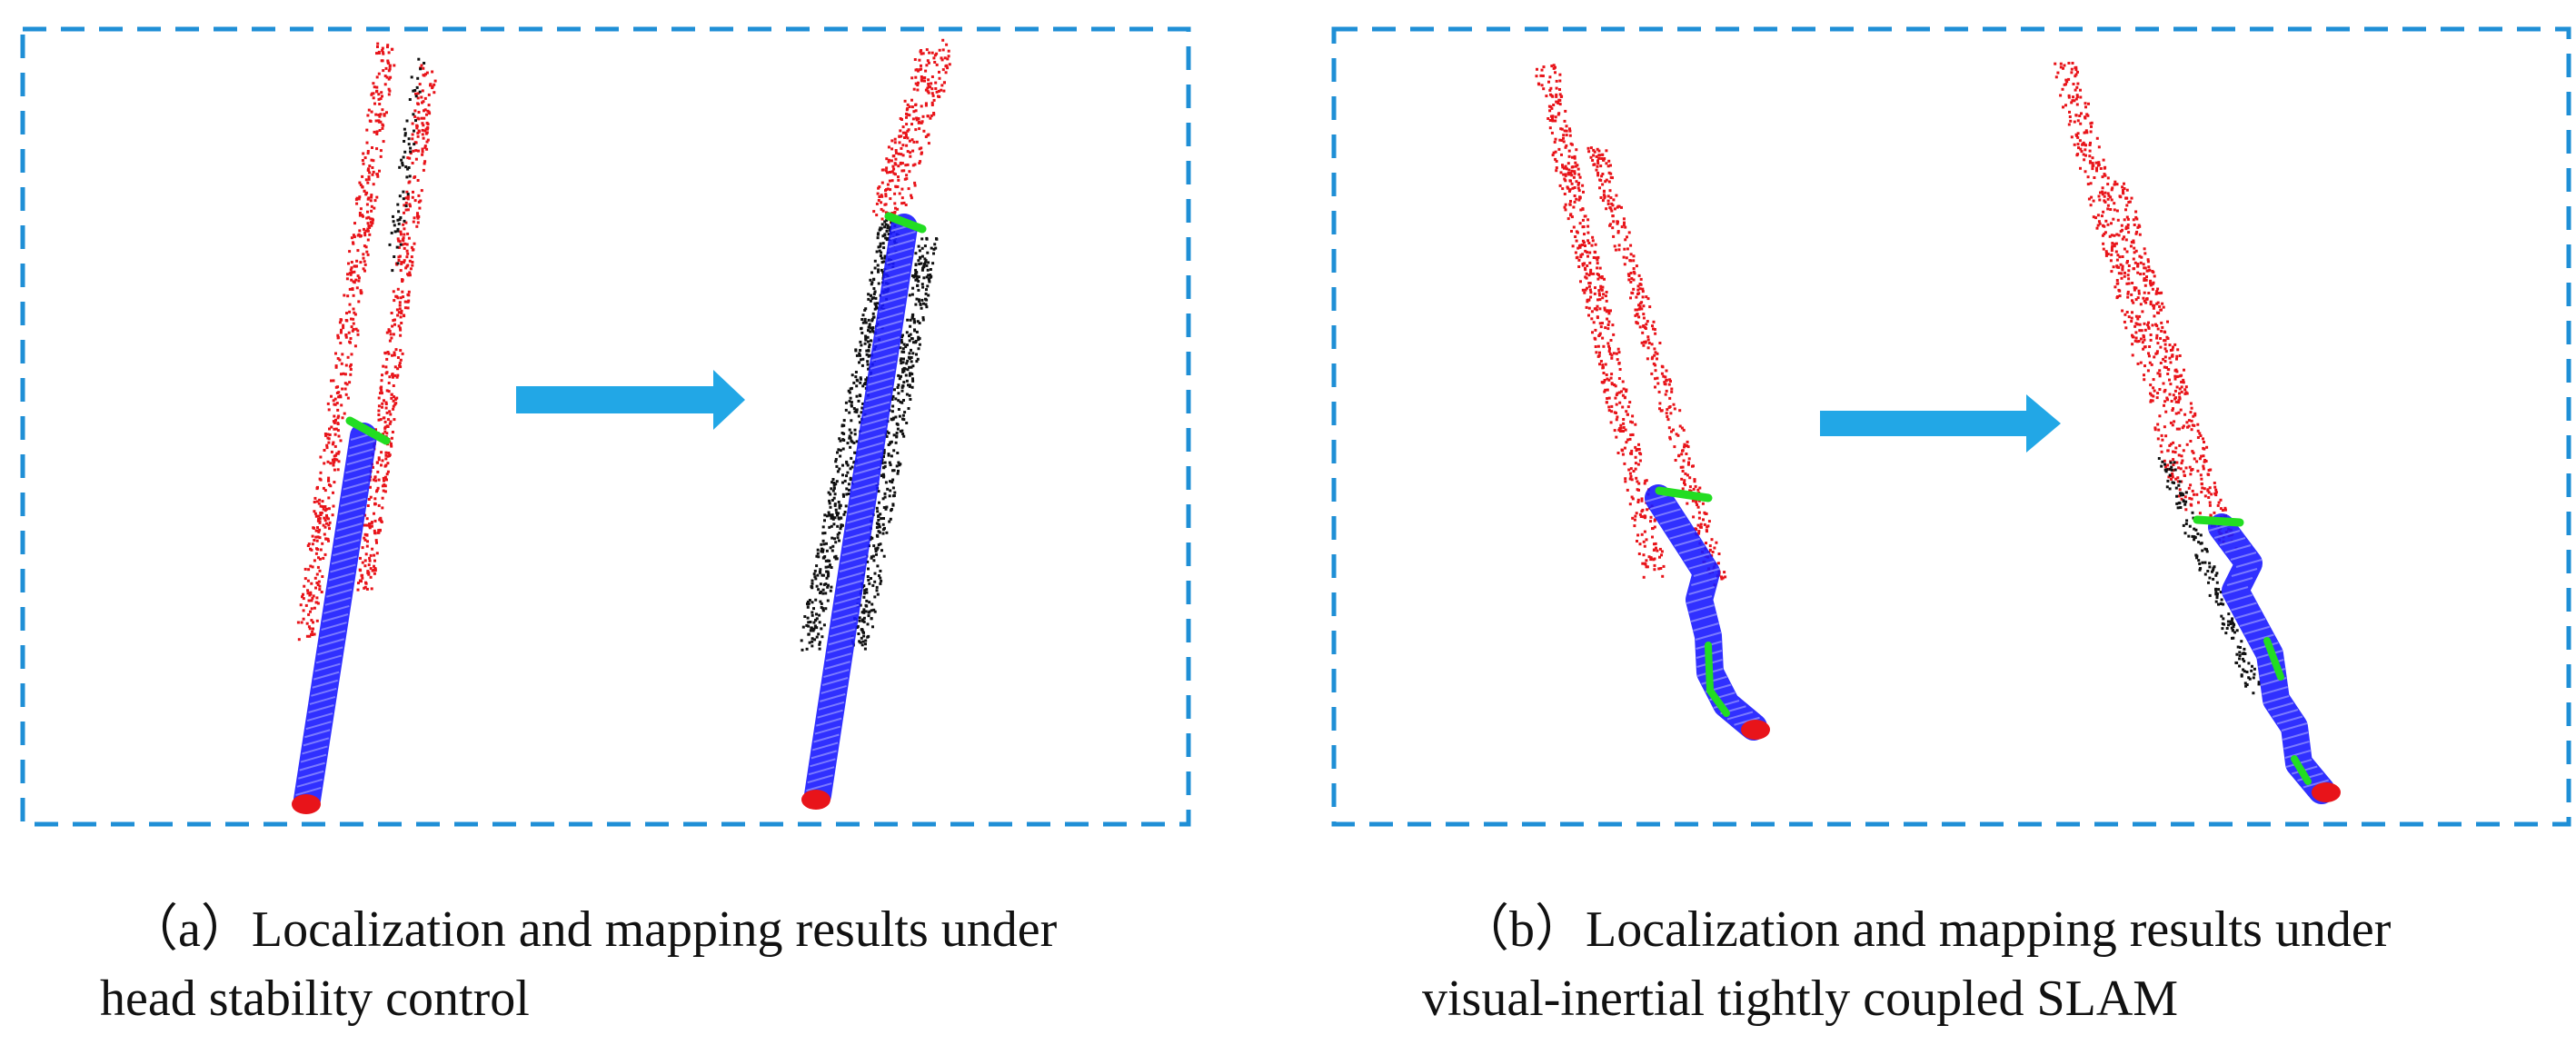  Describe the element at coordinates (1941, 423) in the screenshot. I see `panel-b-arrow` at that location.